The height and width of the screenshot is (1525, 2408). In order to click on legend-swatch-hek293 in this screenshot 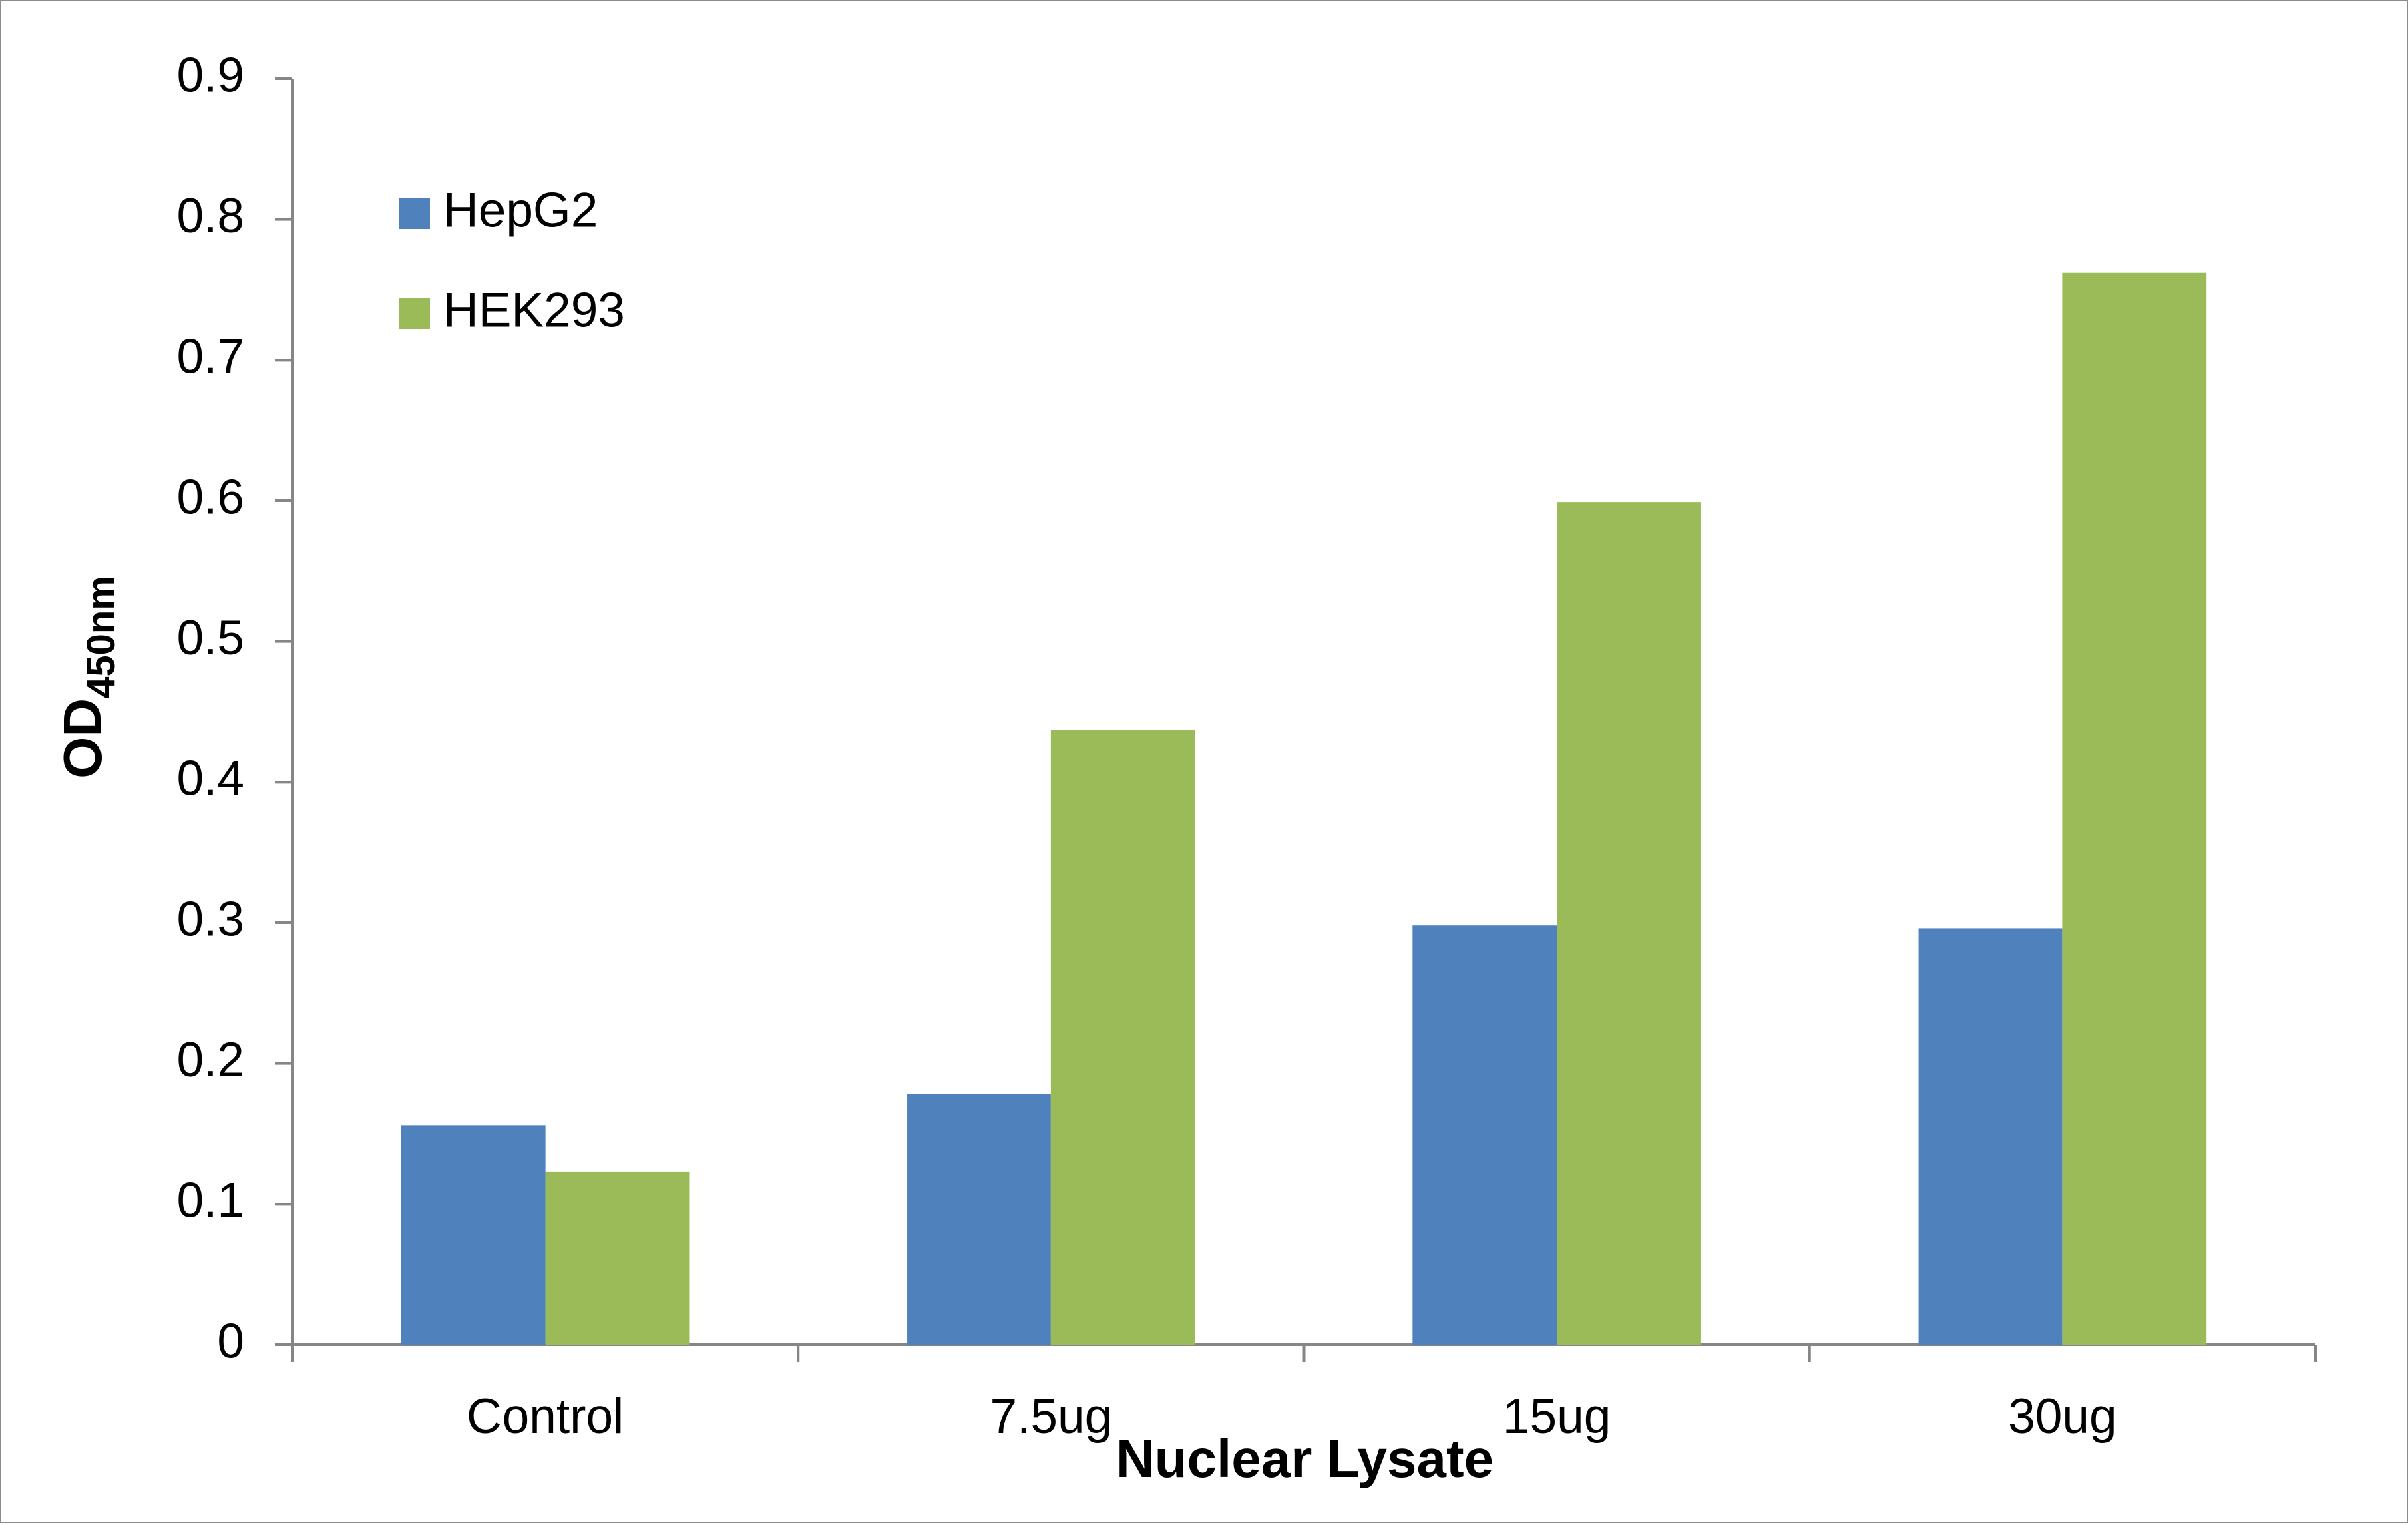, I will do `click(414, 313)`.